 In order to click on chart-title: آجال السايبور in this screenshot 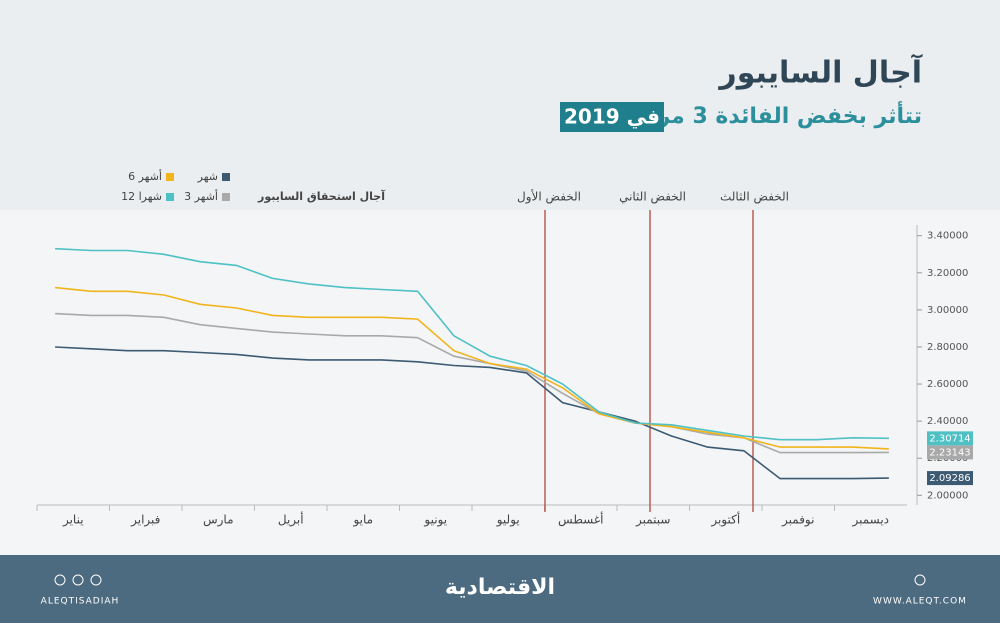, I will do `click(819, 72)`.